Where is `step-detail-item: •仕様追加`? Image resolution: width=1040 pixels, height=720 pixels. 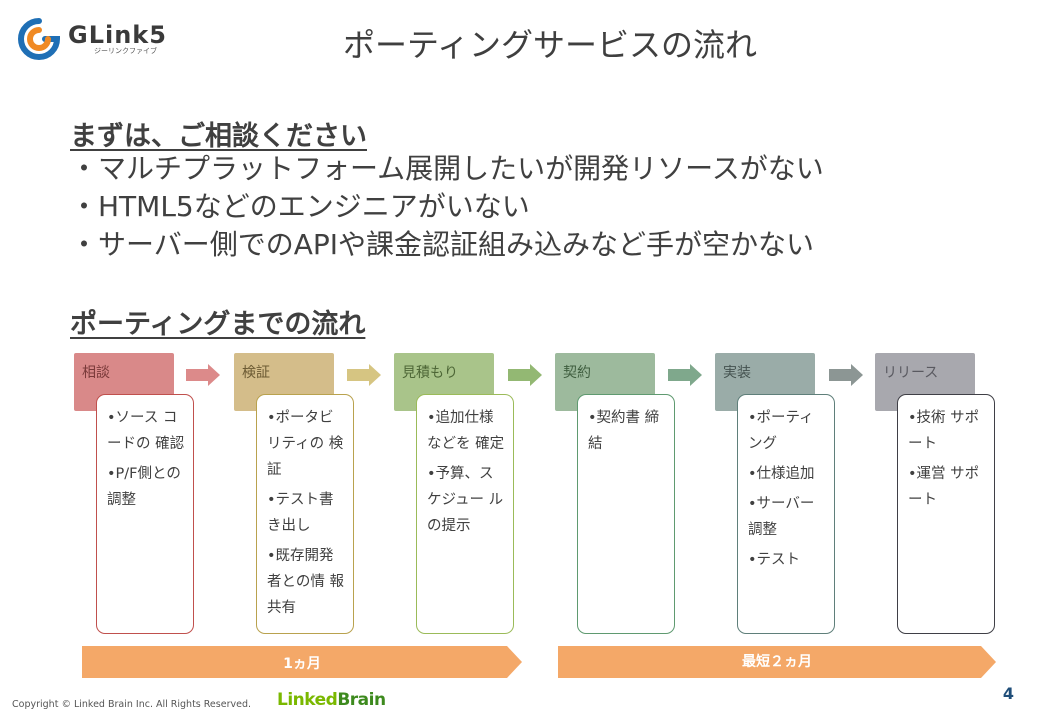 step-detail-item: •仕様追加 is located at coordinates (781, 474).